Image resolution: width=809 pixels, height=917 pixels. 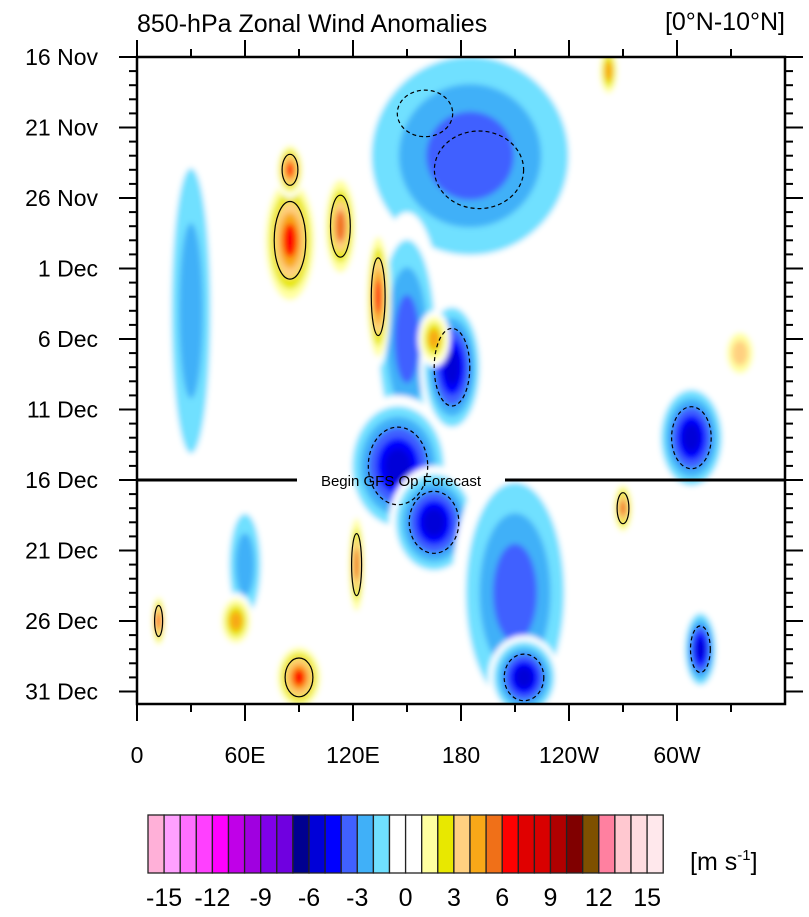 I want to click on y-tick-label: 31 Dec, so click(x=61, y=692).